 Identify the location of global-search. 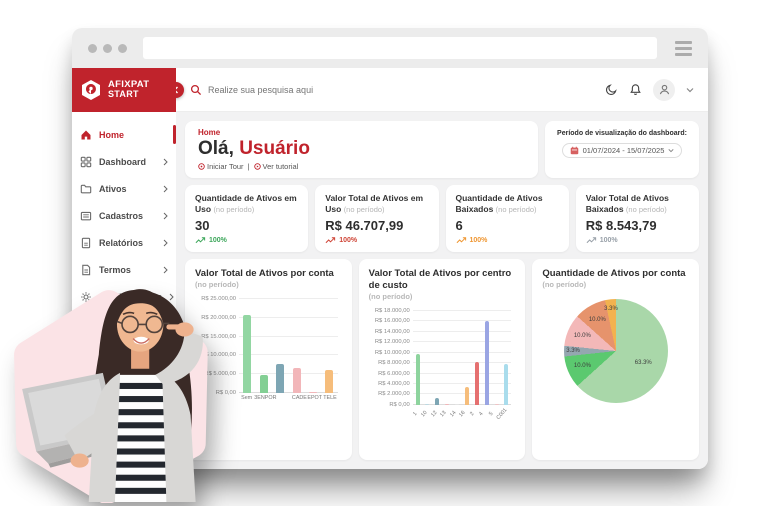
(397, 90).